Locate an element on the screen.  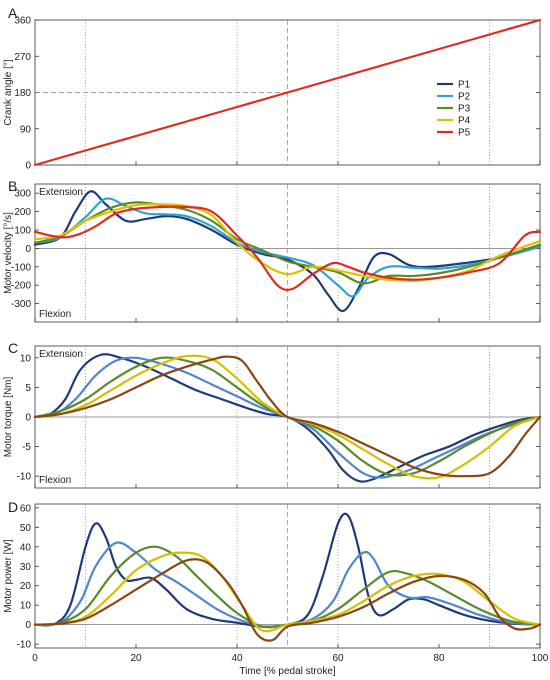
panel-d-ytick-label: 20 is located at coordinates (26, 586).